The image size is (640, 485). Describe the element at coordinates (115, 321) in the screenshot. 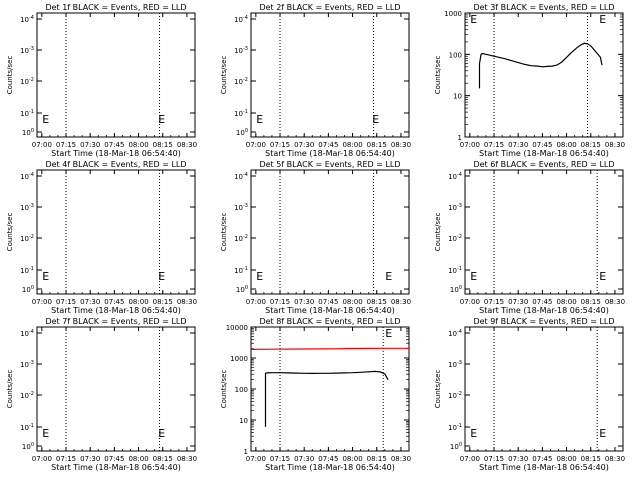

I see `panel-title: Det 7f BLACK = Events, RED = LLD` at that location.